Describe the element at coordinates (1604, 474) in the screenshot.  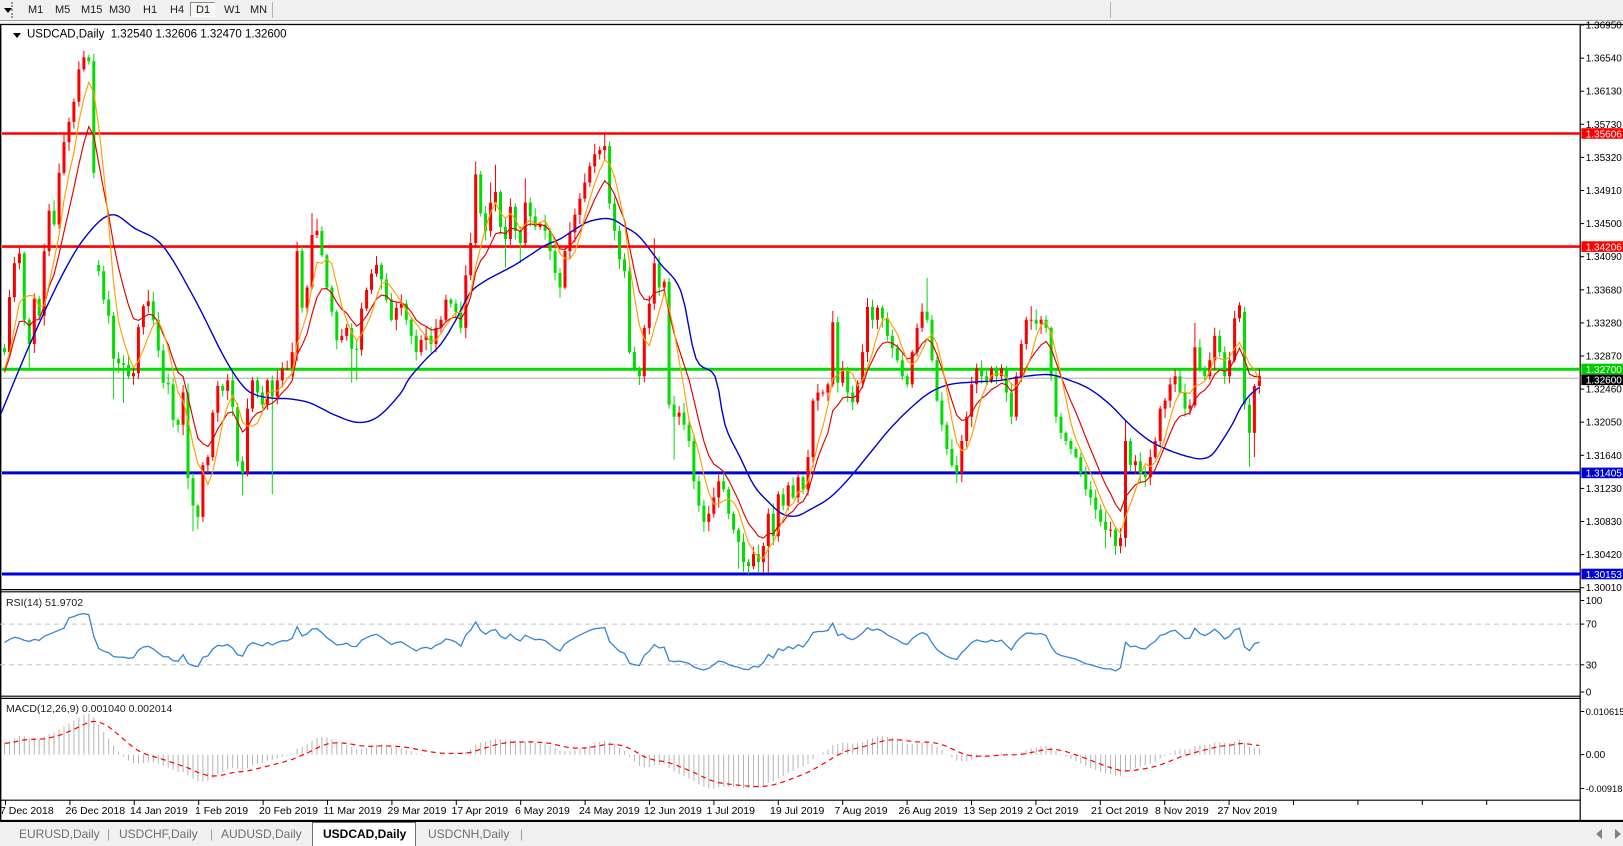
I see `svg-text: 1.31405` at that location.